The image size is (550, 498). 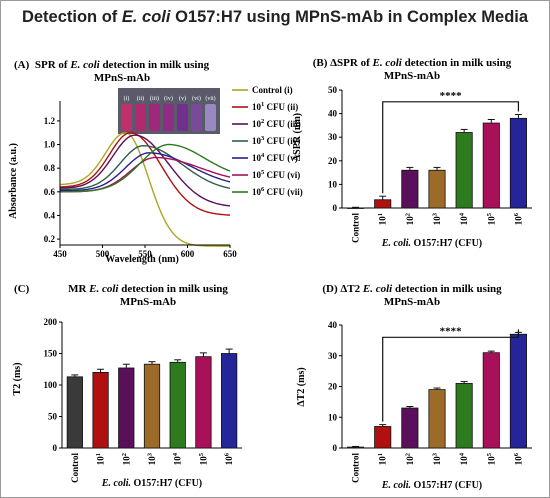 What do you see at coordinates (50, 192) in the screenshot?
I see `panel-a-y-tick-label: 0.6` at bounding box center [50, 192].